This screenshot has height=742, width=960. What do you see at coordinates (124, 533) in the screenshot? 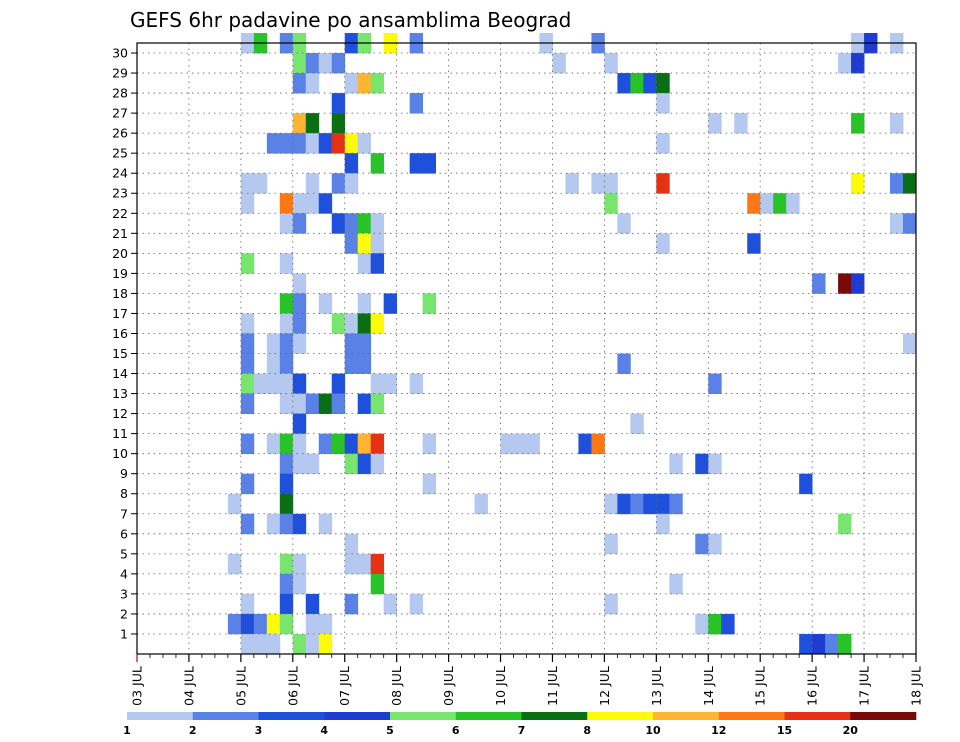
I see `y-tick-label: 6` at bounding box center [124, 533].